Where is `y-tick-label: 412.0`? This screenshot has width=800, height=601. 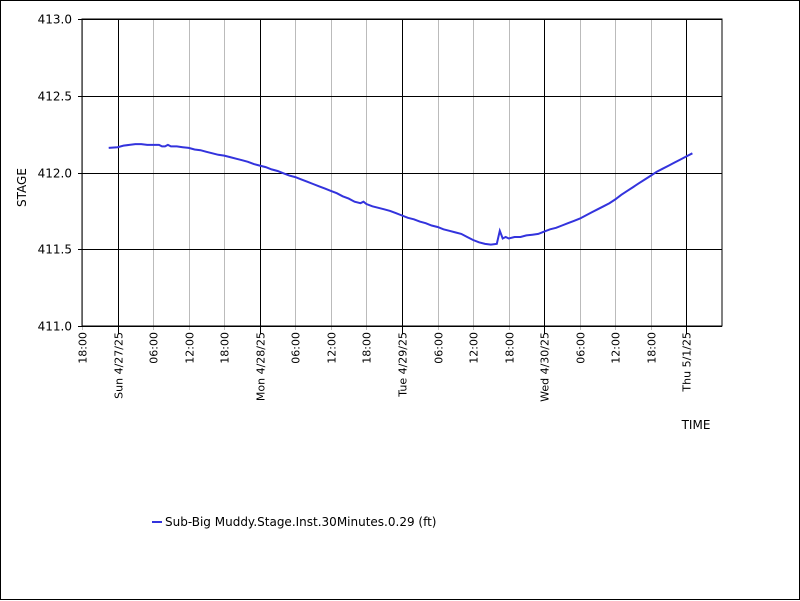 y-tick-label: 412.0 is located at coordinates (55, 174).